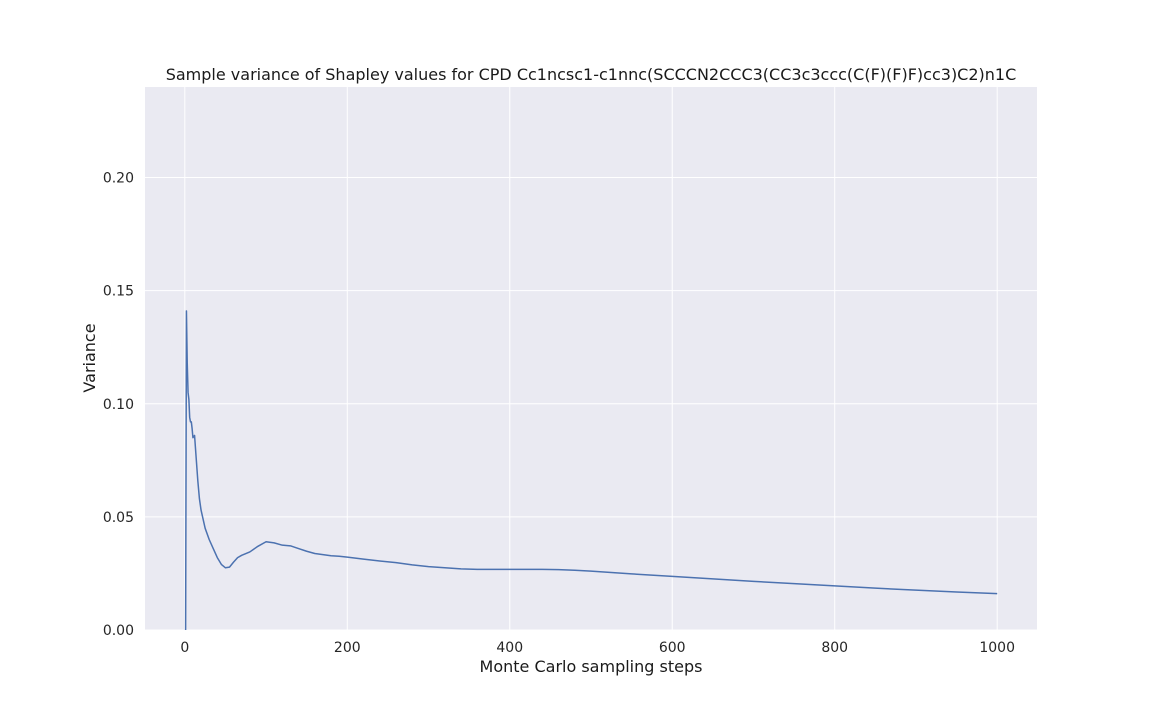  What do you see at coordinates (672, 648) in the screenshot?
I see `x-tick-label: 600` at bounding box center [672, 648].